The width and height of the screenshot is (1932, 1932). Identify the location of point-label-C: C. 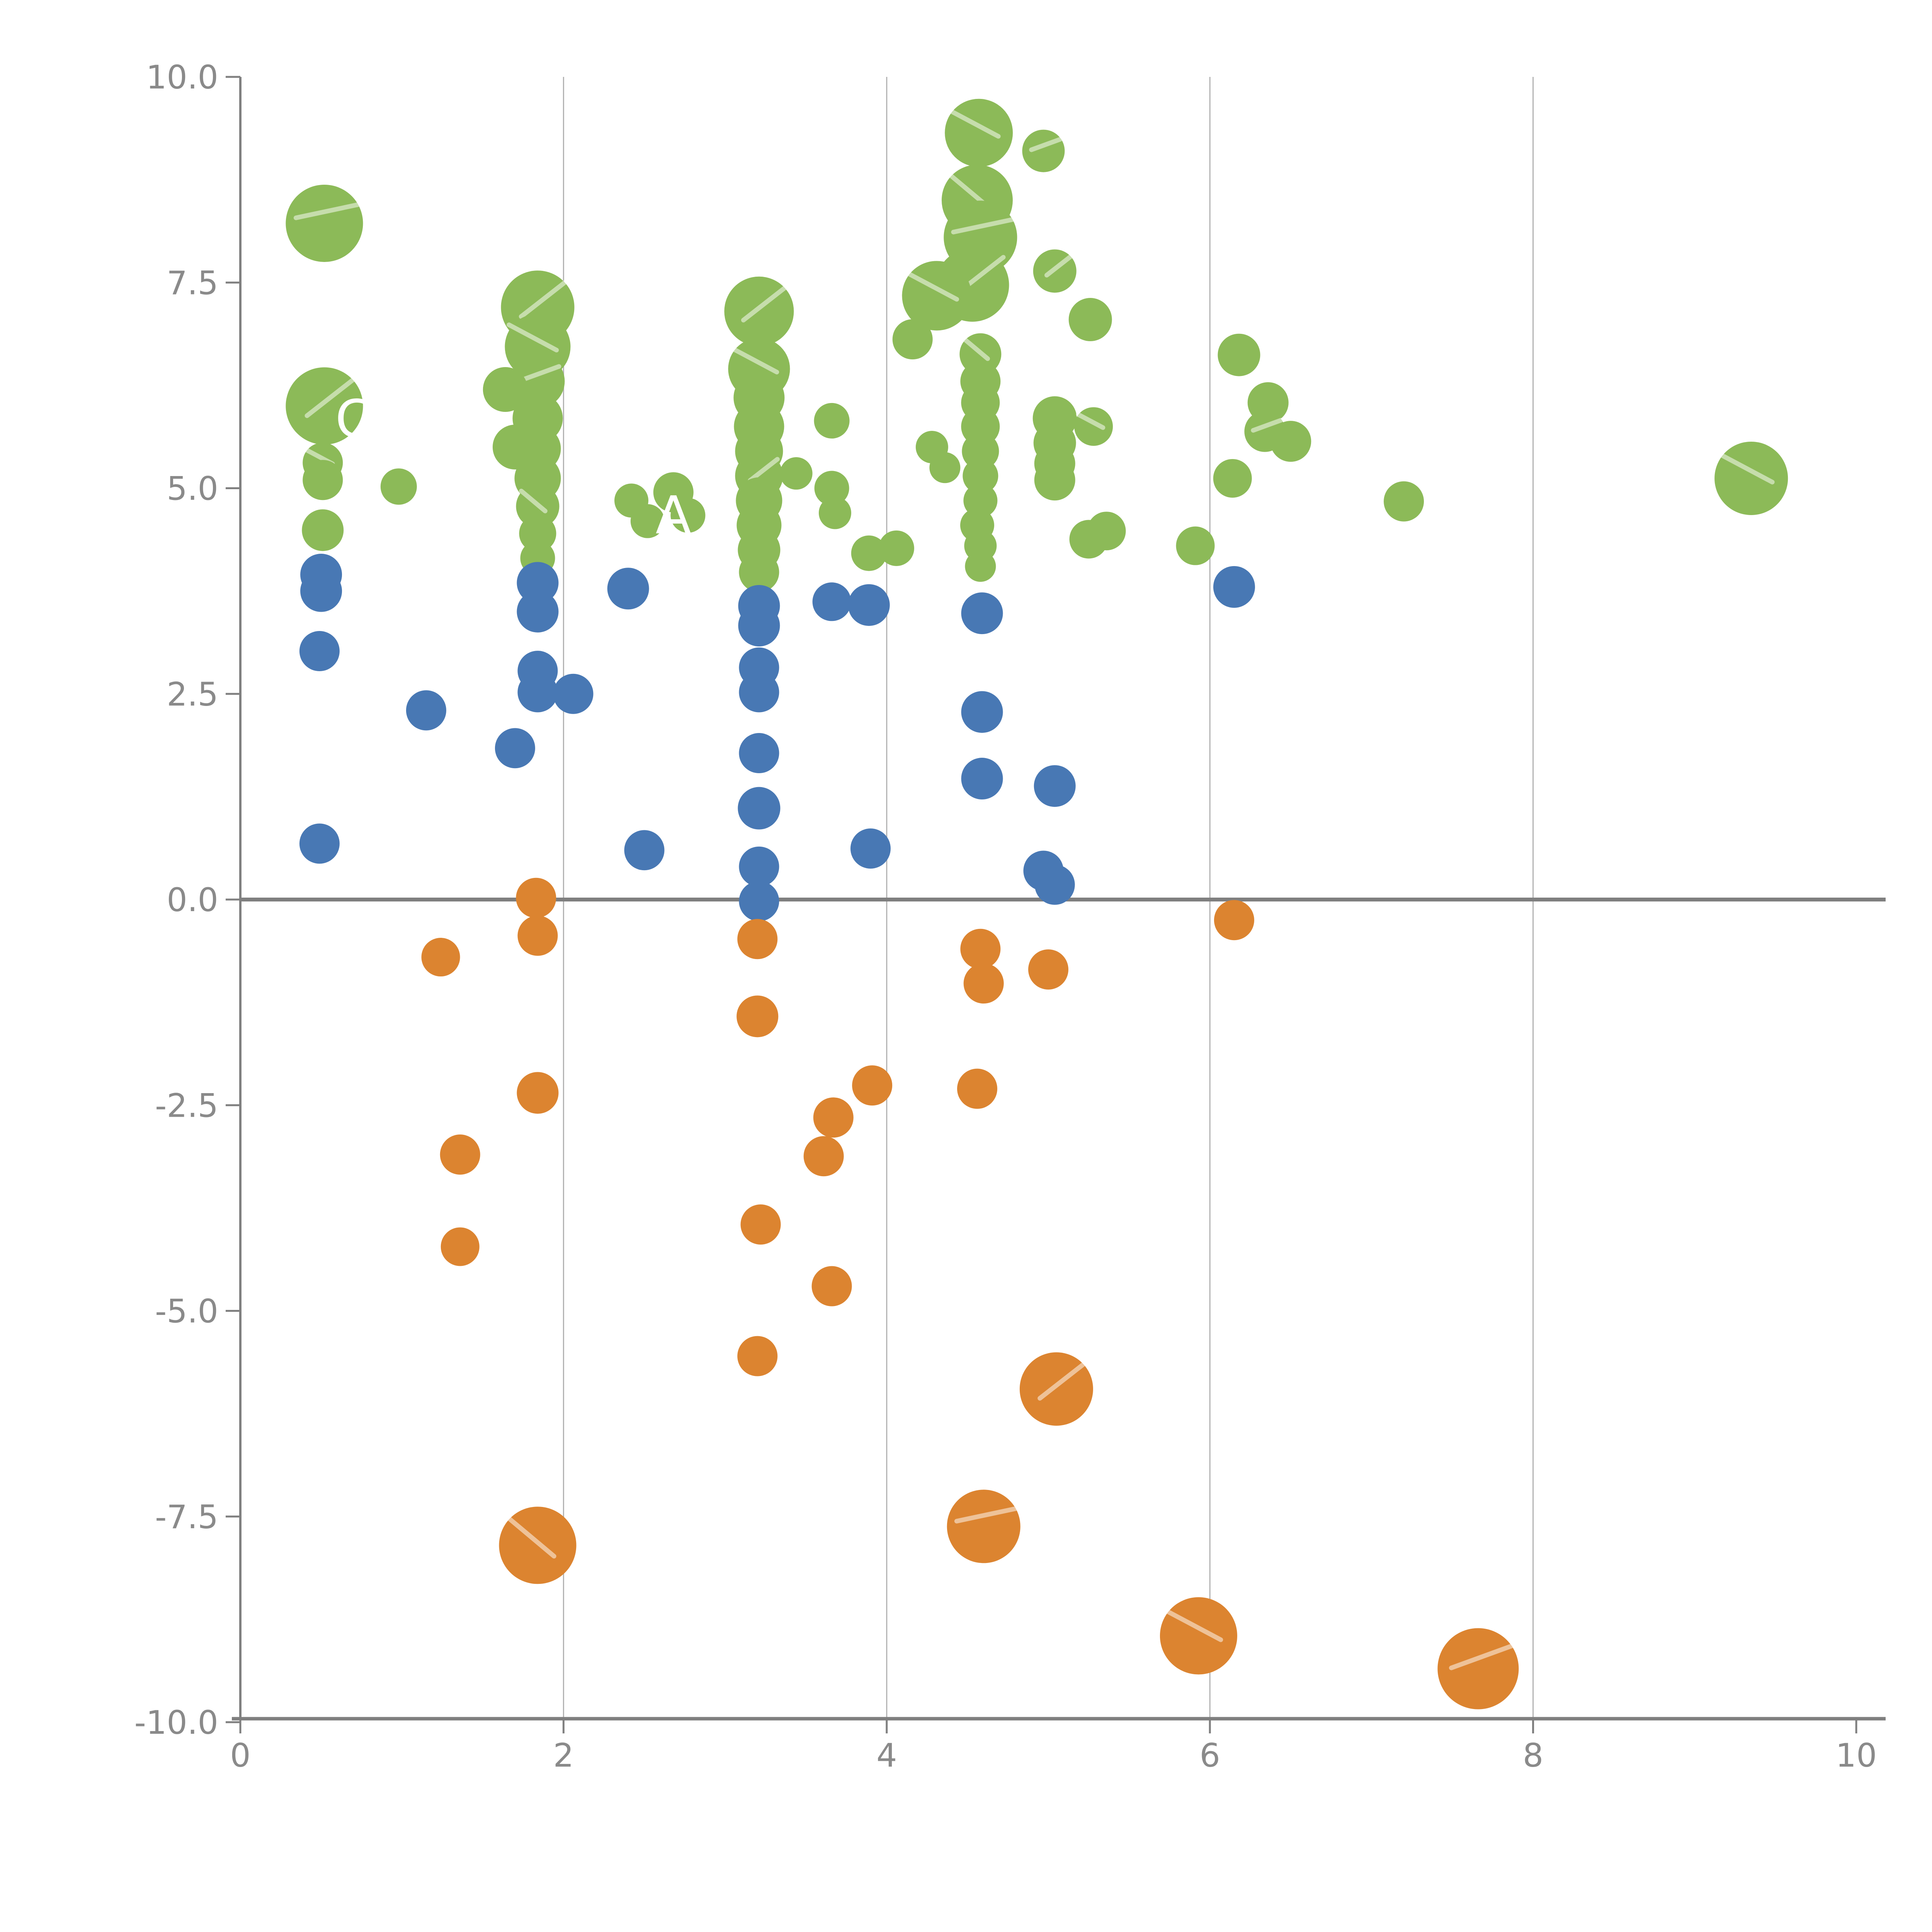
(353, 419).